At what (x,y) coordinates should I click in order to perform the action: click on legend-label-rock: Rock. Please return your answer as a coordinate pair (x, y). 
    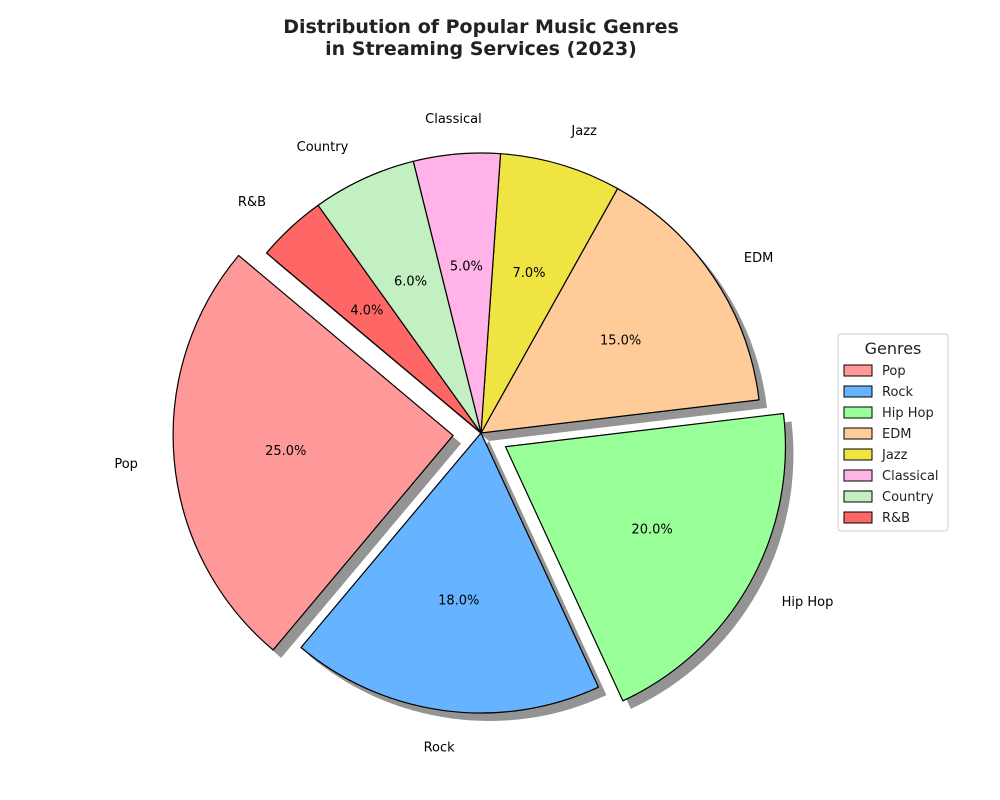
    Looking at the image, I should click on (898, 392).